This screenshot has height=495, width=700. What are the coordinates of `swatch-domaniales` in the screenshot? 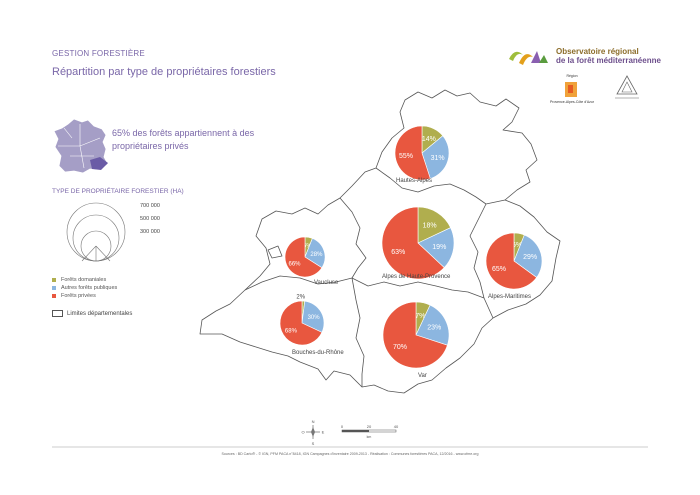 It's located at (54, 280).